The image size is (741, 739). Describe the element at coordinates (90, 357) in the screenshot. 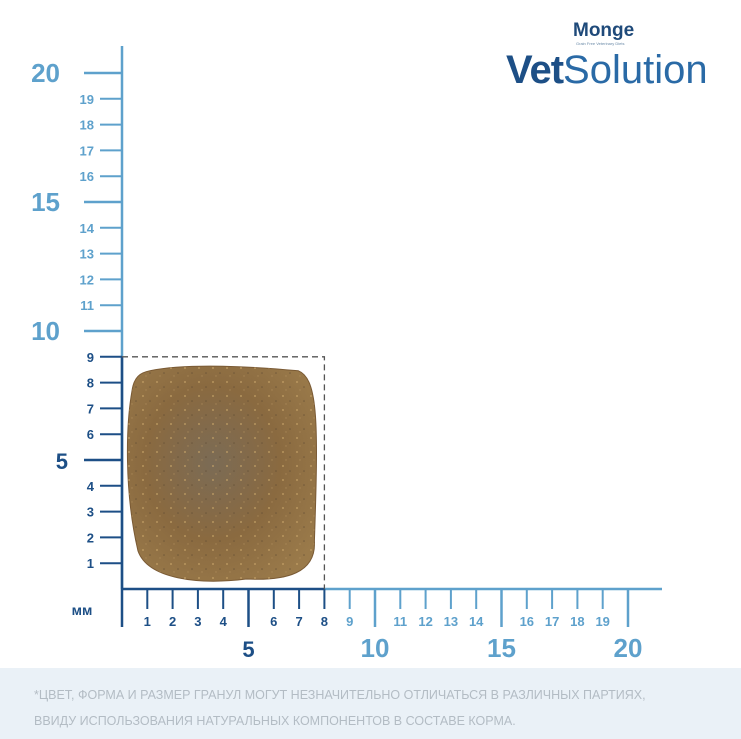

I see `y-tick-label-9: 9` at that location.